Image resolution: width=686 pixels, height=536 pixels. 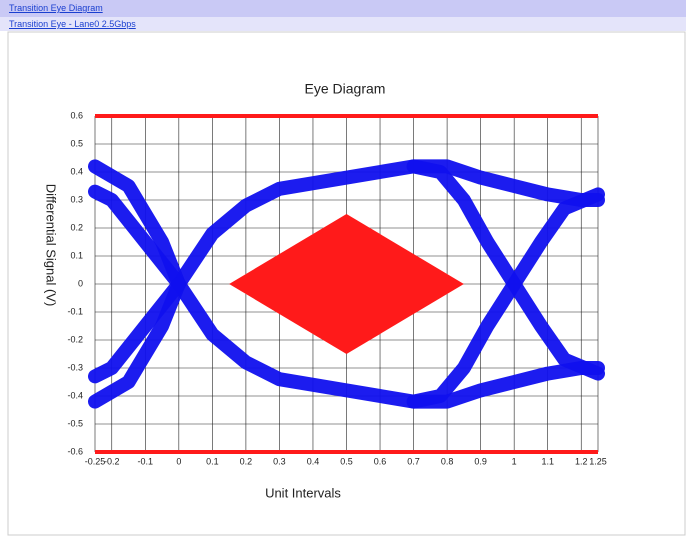 What do you see at coordinates (343, 24) in the screenshot?
I see `sub-bar: Transition Eye - Lane0 2.5Gbps` at bounding box center [343, 24].